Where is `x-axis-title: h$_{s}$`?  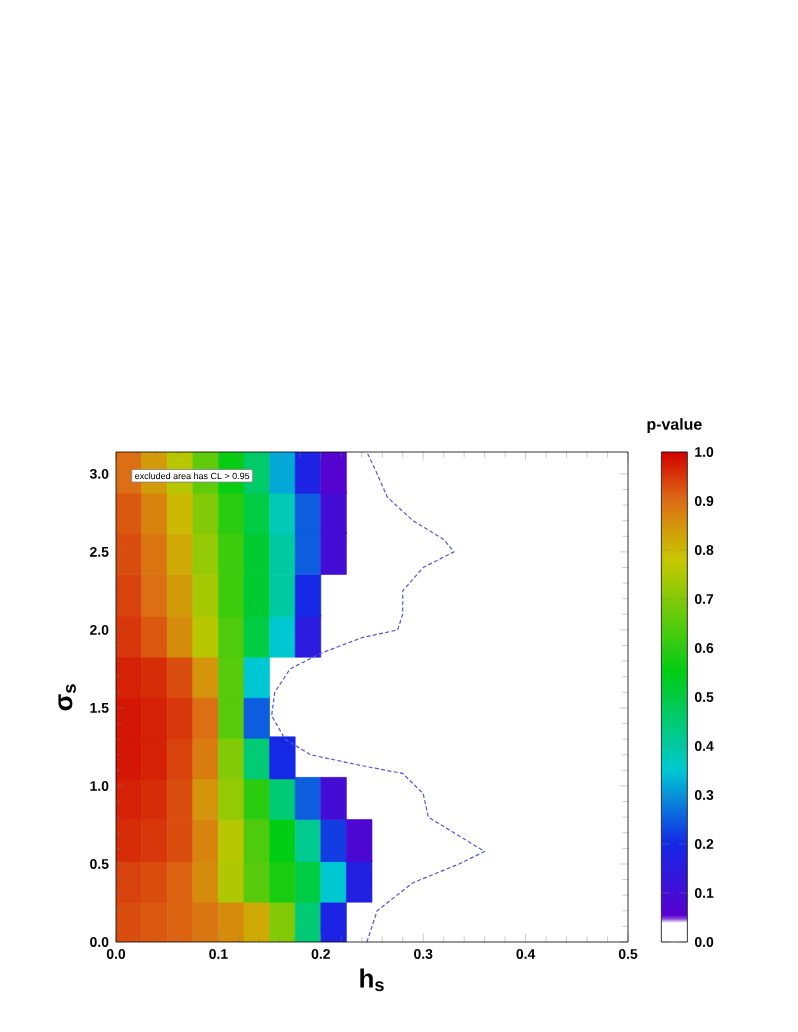
x-axis-title: h$_{s}$ is located at coordinates (372, 980).